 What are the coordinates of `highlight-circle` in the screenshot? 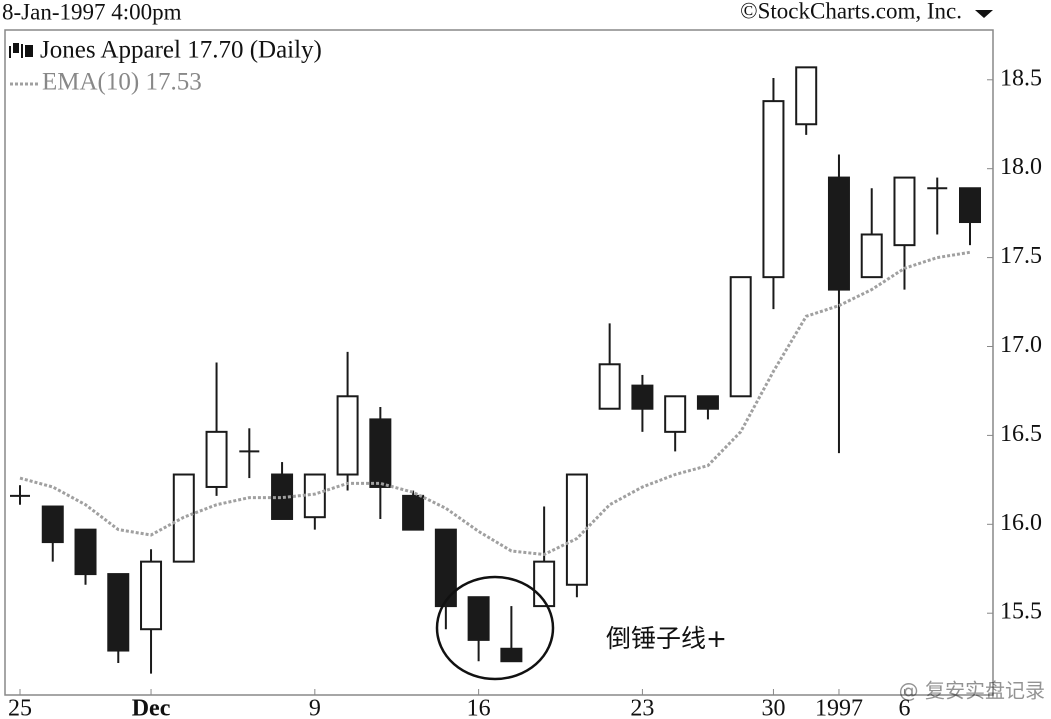 It's located at (495, 628).